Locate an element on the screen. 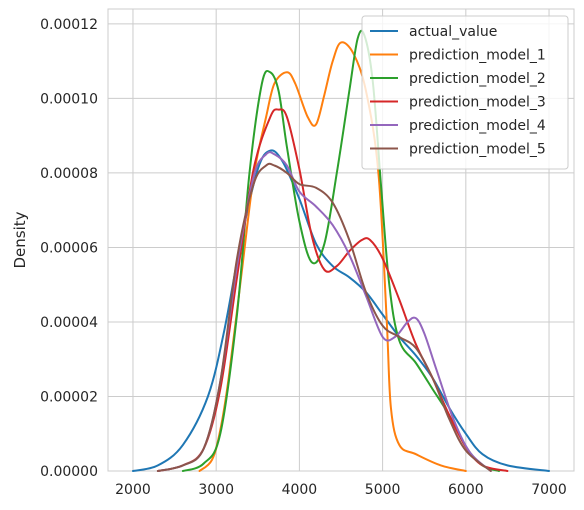 The image size is (584, 510). x-tick-labels: 2000 3000 4000 5000 6000 7000 is located at coordinates (341, 490).